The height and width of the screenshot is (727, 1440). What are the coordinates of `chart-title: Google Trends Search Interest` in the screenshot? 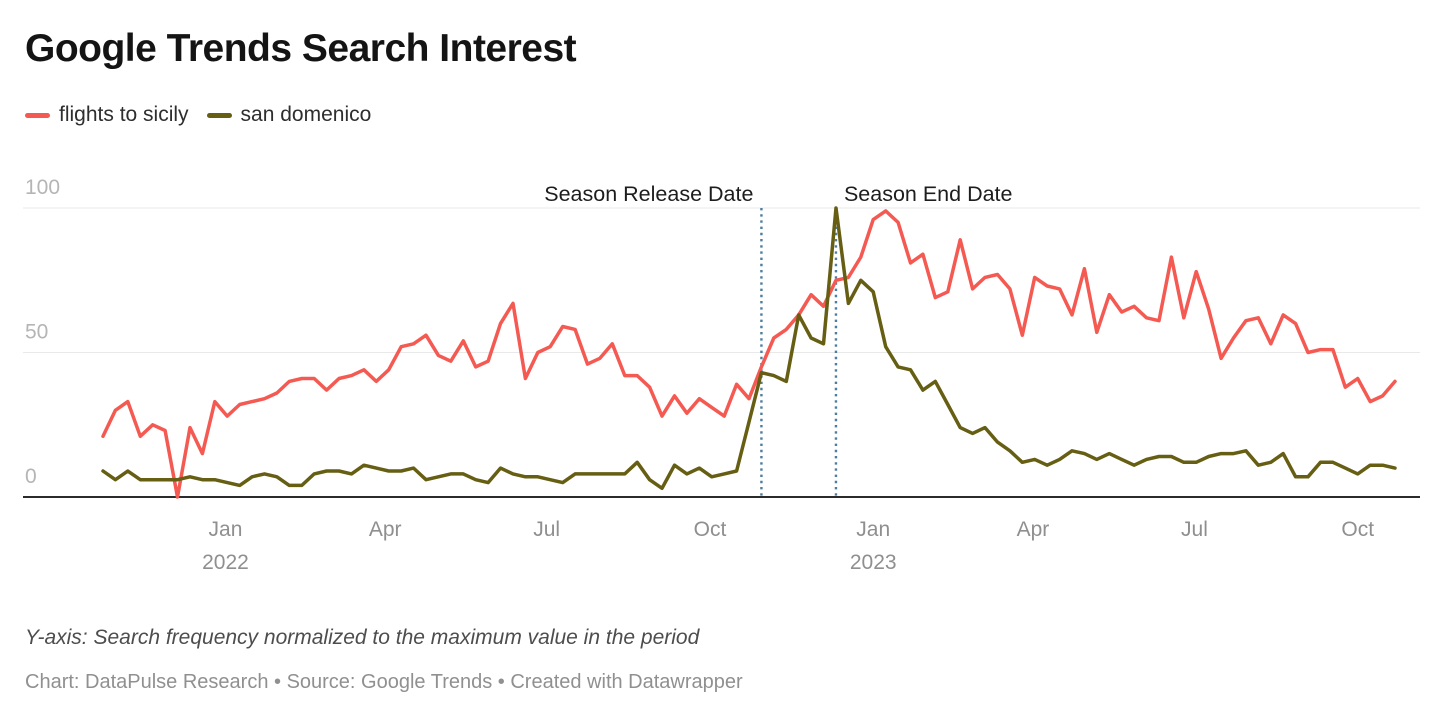 It's located at (301, 48).